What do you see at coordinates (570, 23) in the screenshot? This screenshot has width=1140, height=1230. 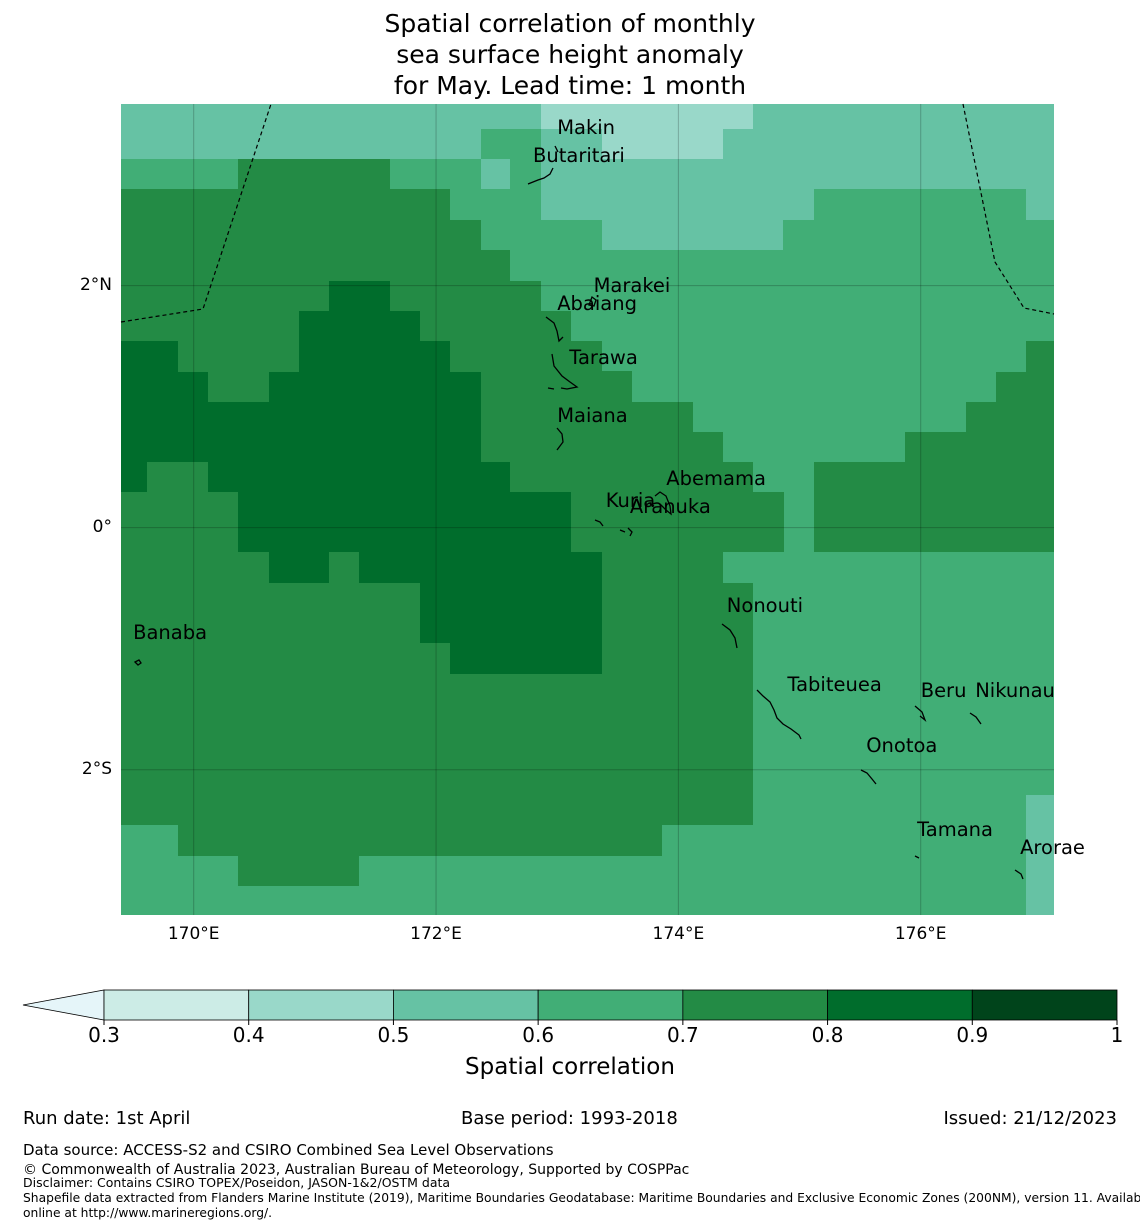 I see `title-line-1: Spatial correlation of monthly` at bounding box center [570, 23].